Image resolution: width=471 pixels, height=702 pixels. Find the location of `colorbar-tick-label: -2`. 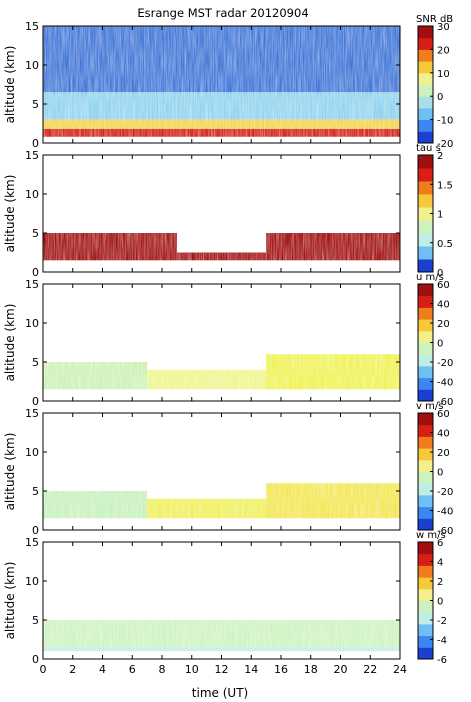

colorbar-tick-label: -2 is located at coordinates (442, 621).